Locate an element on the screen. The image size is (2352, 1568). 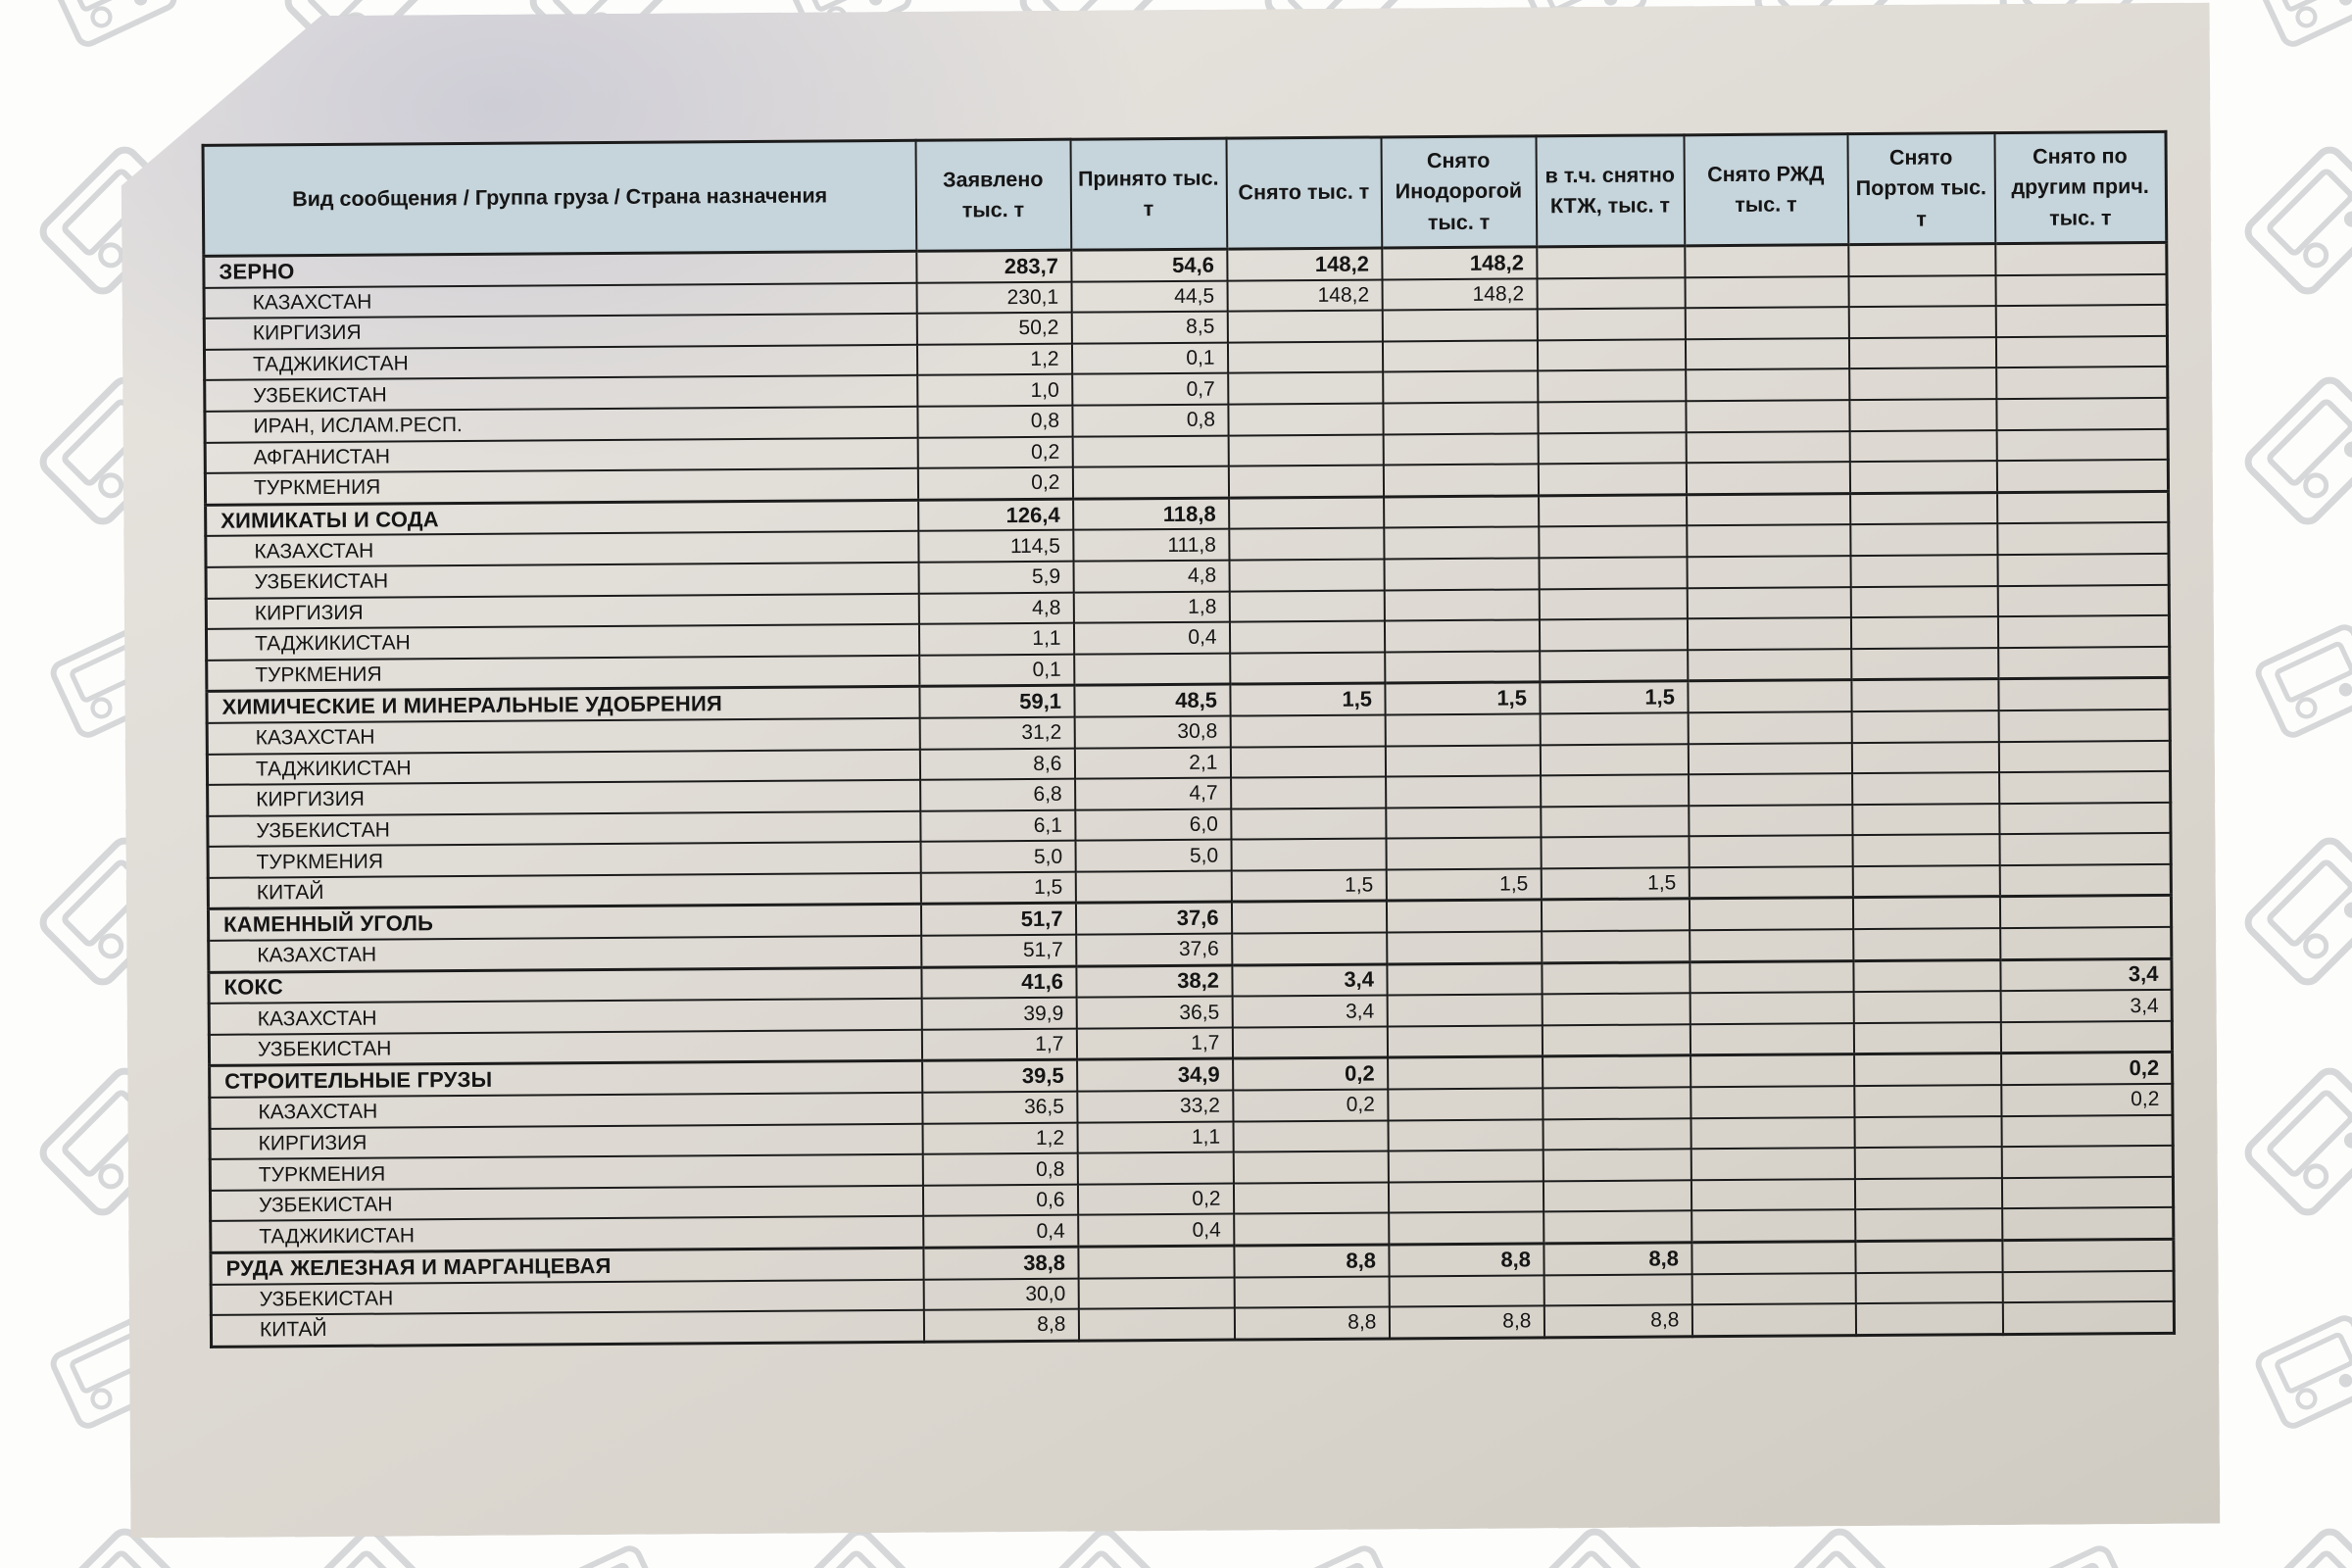
country-label: КИРГИЗИЯ is located at coordinates (562, 611).